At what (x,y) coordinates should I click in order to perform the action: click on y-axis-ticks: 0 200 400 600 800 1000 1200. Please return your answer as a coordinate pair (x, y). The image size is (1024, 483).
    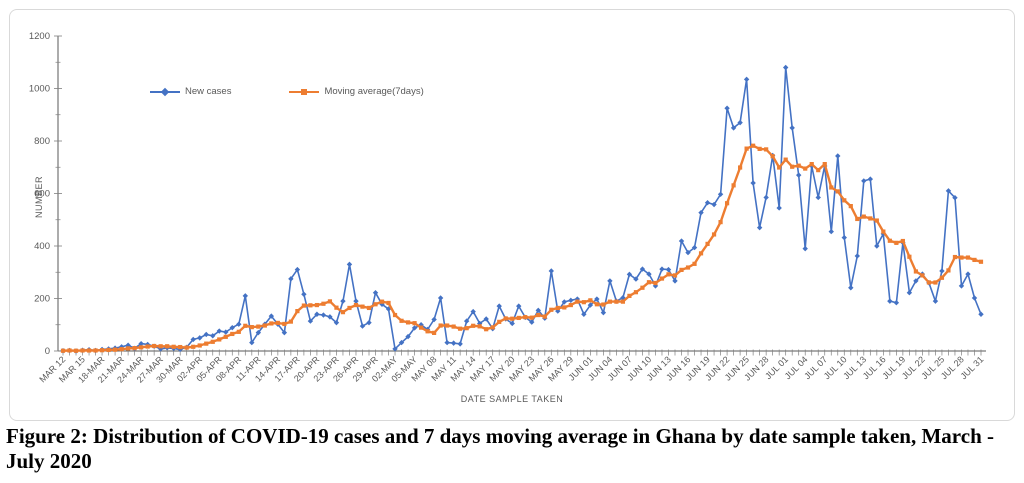
    Looking at the image, I should click on (45, 194).